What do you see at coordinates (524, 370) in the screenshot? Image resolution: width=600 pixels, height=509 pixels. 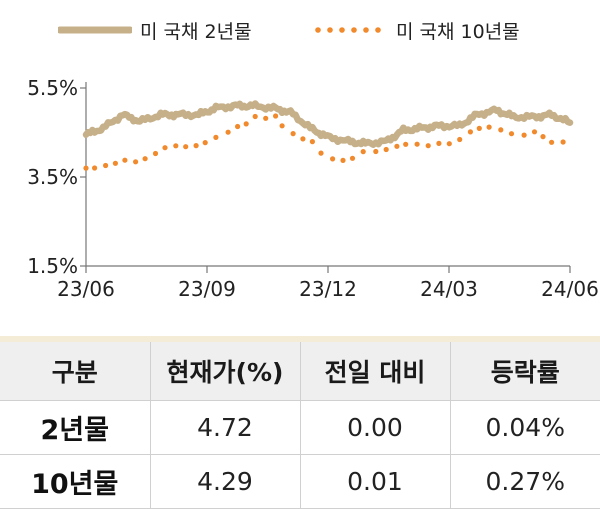 I see `header-rate: 등락률` at bounding box center [524, 370].